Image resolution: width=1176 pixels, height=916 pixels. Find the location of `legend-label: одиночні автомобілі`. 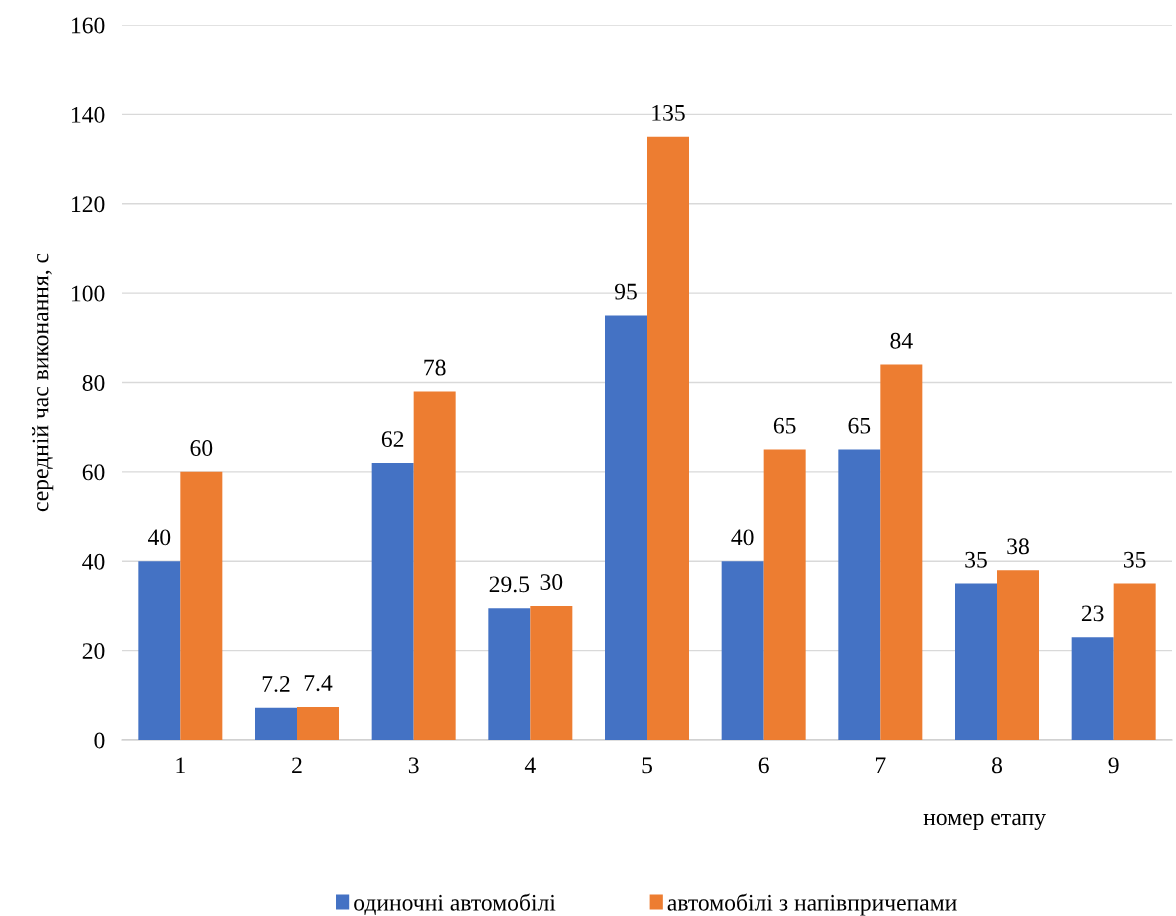

legend-label: одиночні автомобілі is located at coordinates (455, 904).